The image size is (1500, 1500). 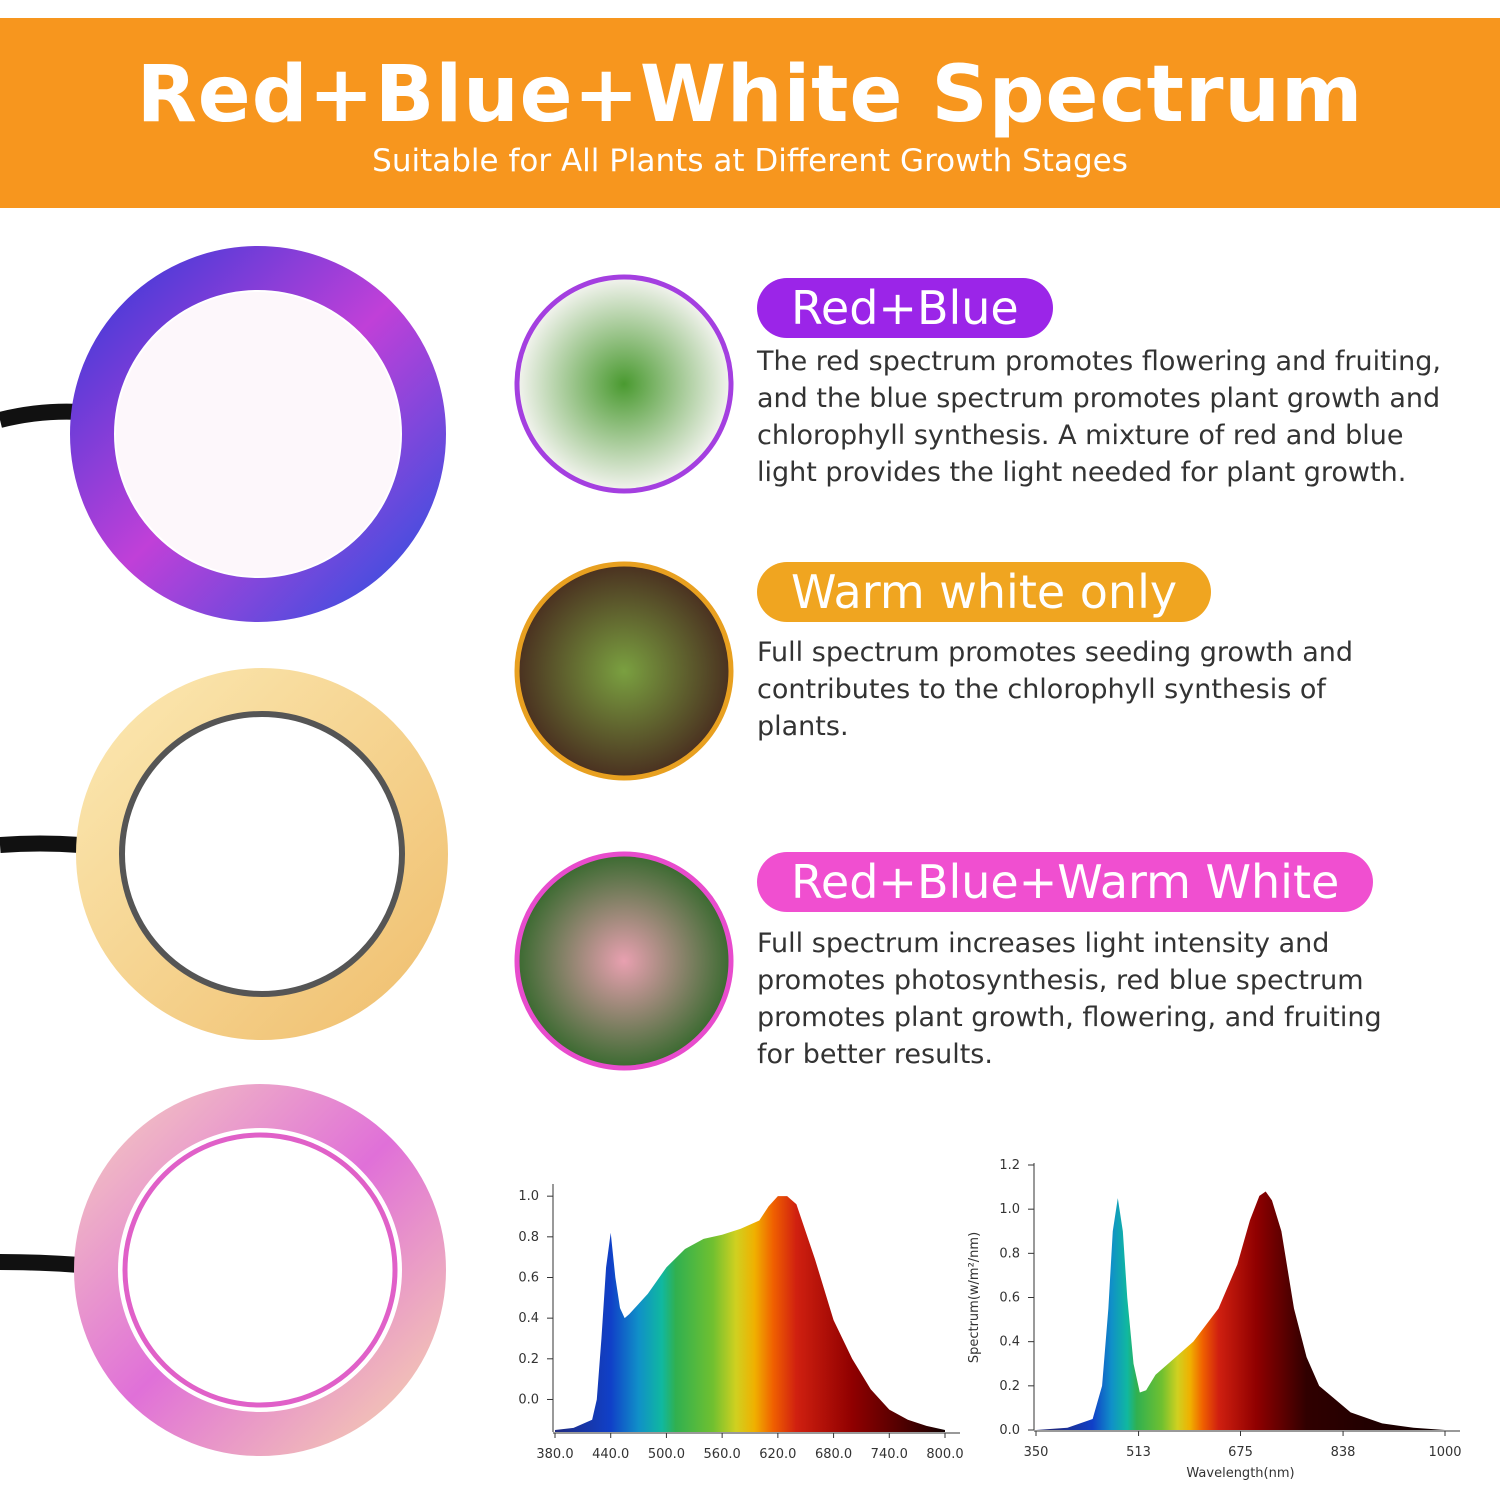 I want to click on badge: Red+Blue+Warm White, so click(x=1065, y=882).